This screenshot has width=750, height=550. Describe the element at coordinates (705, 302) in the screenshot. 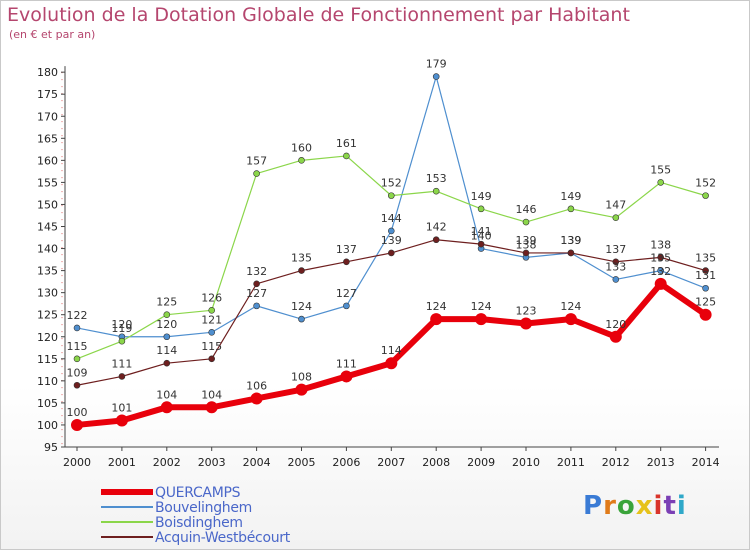

I see `data-label: 125` at that location.